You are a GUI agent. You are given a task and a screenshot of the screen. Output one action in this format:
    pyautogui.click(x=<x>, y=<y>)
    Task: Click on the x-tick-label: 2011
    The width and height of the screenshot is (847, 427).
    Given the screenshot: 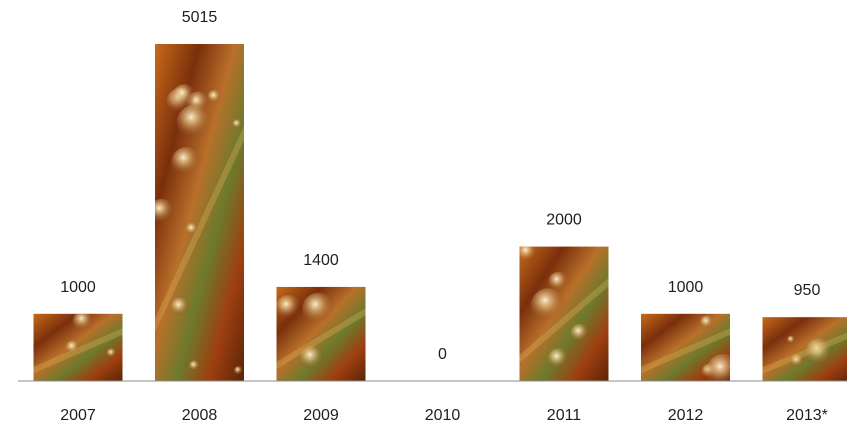 What is the action you would take?
    pyautogui.click(x=564, y=415)
    